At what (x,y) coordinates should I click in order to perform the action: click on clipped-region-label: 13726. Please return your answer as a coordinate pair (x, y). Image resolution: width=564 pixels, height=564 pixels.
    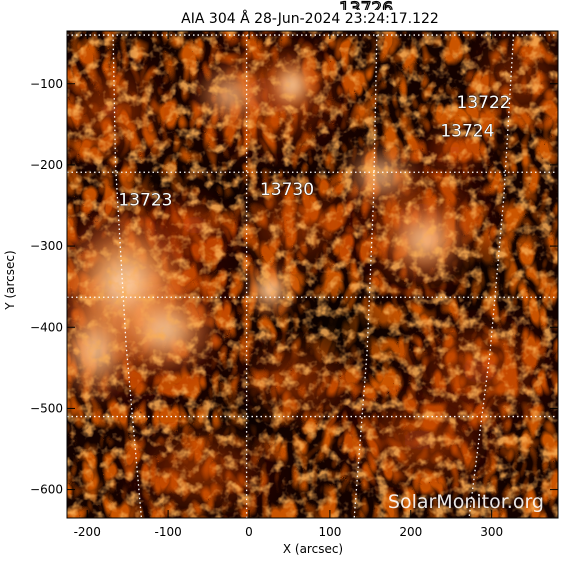
    Looking at the image, I should click on (366, 9).